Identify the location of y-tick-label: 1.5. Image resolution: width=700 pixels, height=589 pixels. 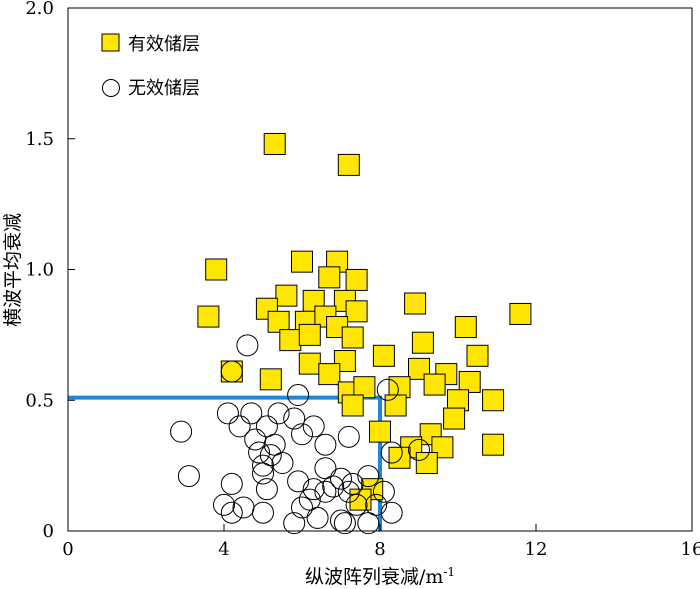
(39, 139).